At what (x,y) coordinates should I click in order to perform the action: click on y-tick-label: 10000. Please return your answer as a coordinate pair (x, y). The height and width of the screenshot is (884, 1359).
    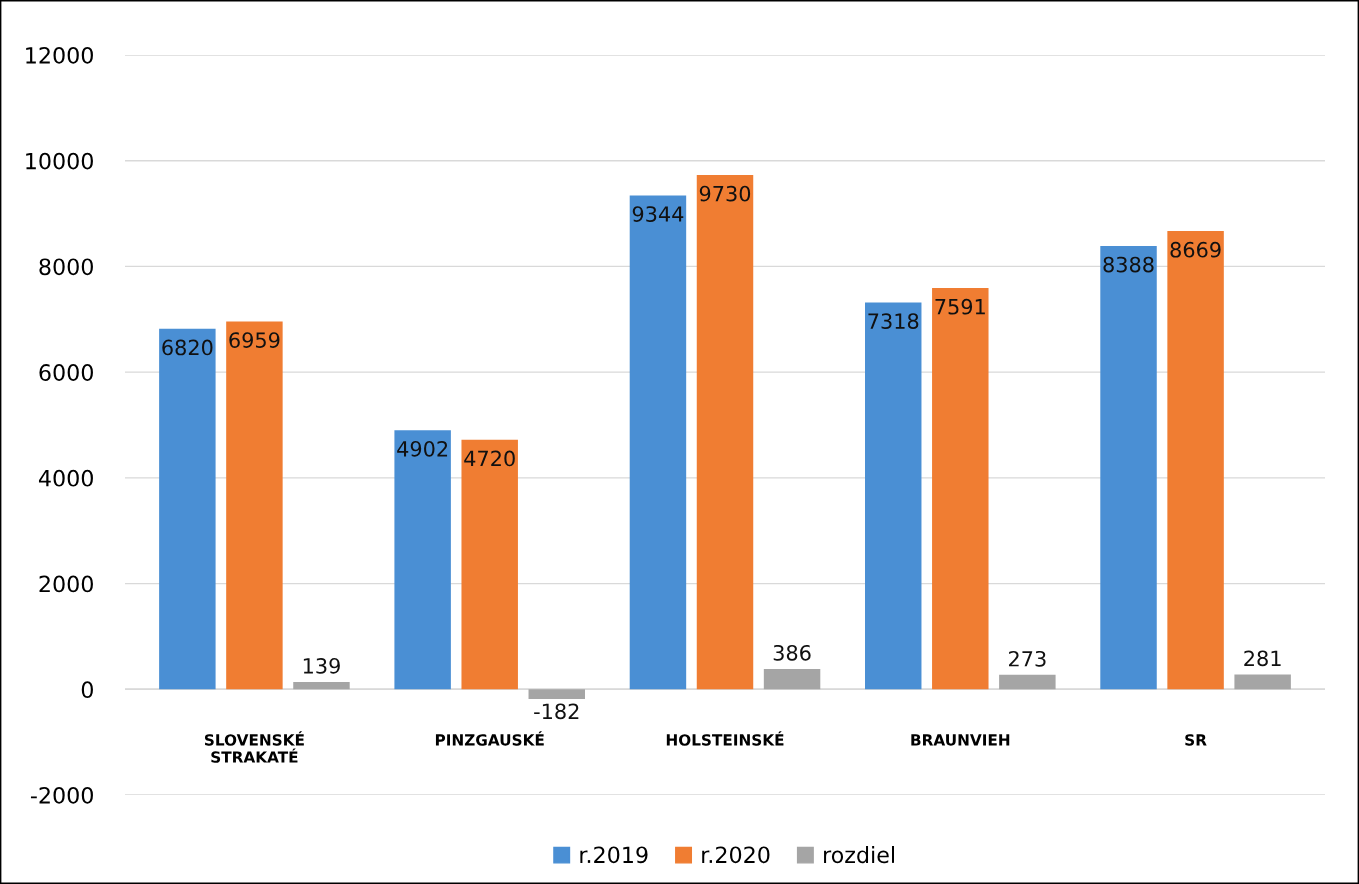
    Looking at the image, I should click on (59, 161).